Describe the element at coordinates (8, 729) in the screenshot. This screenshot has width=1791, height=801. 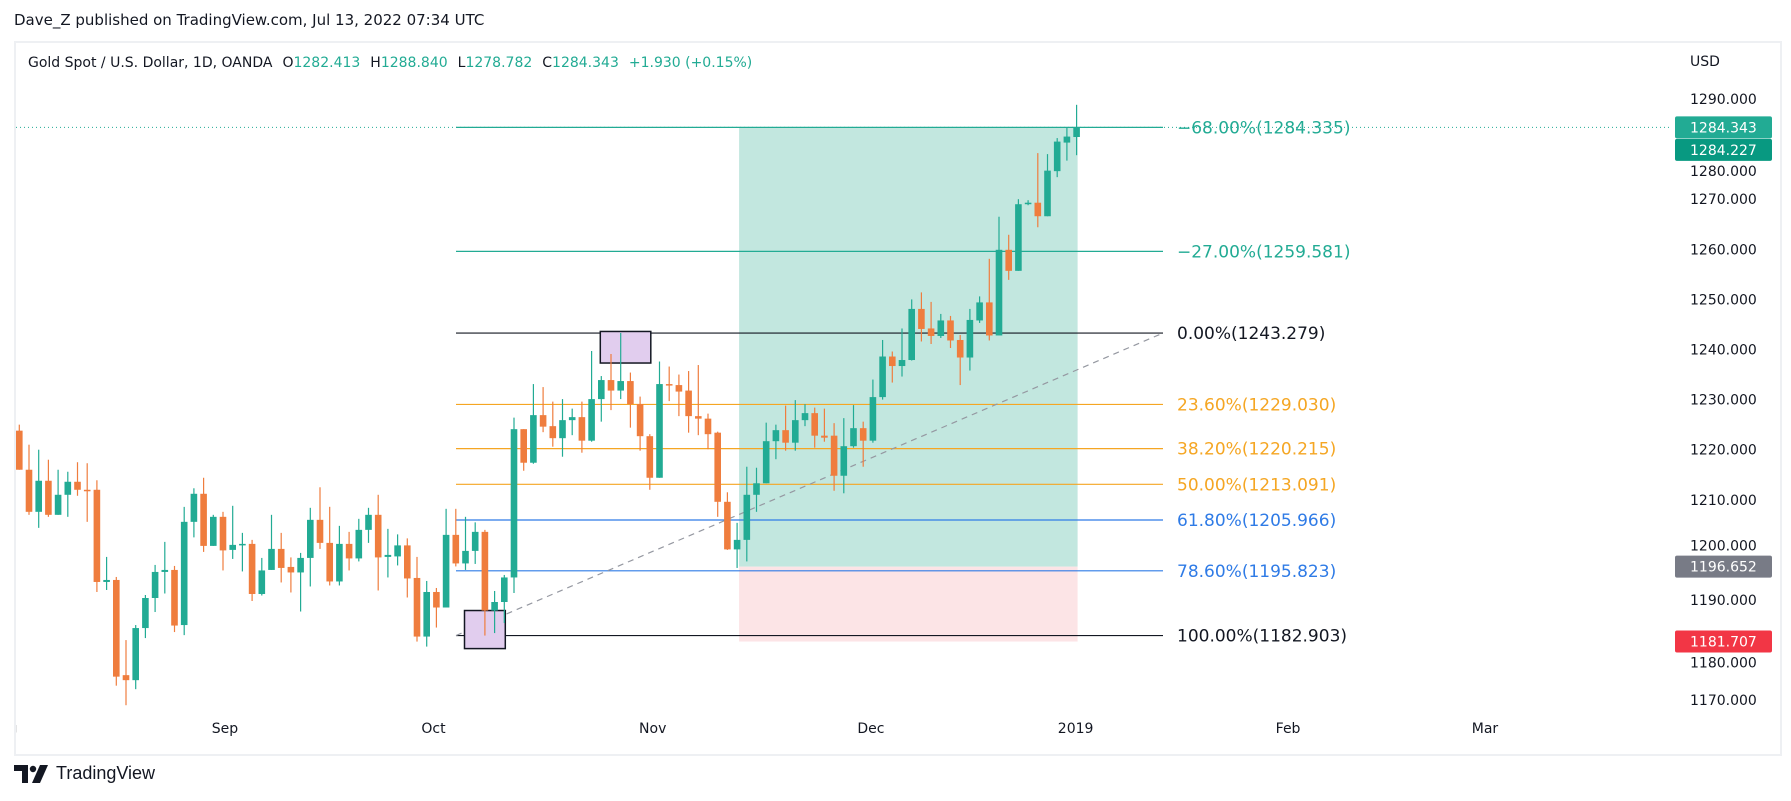
I see `x-tick-label: Aug` at that location.